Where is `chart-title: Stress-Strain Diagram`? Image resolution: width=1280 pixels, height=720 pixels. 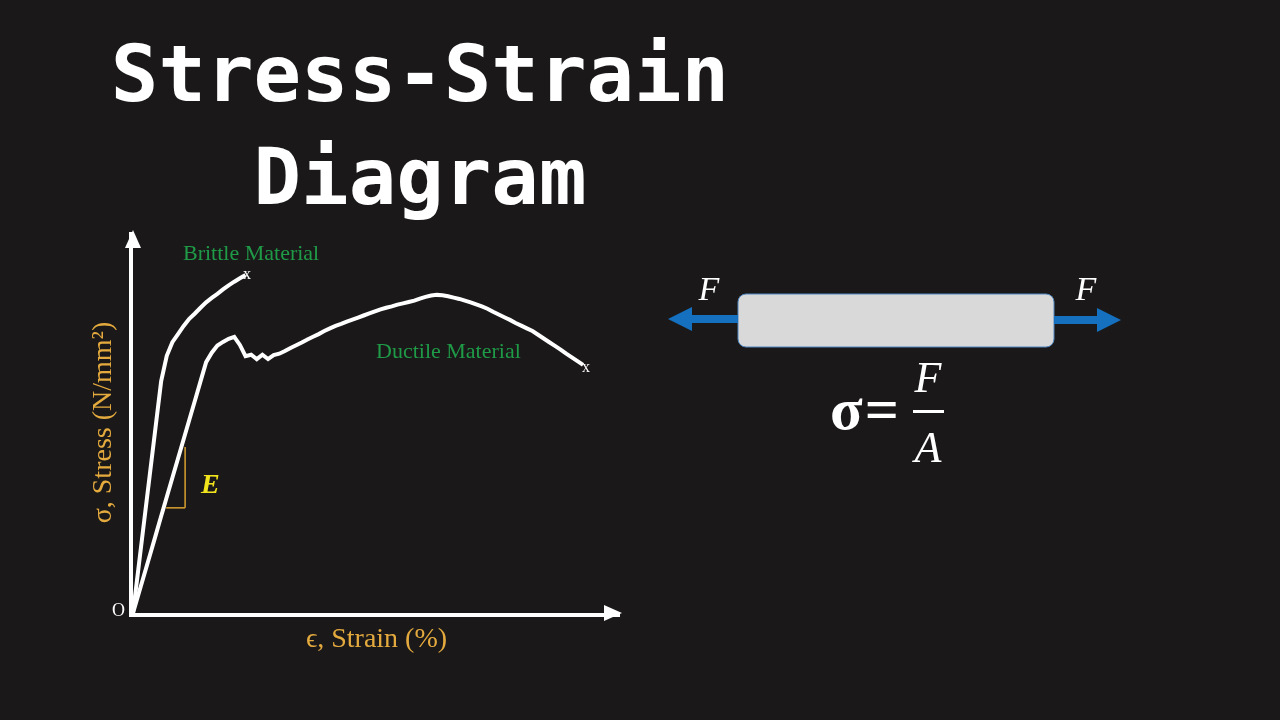
chart-title: Stress-Strain Diagram is located at coordinates (420, 125).